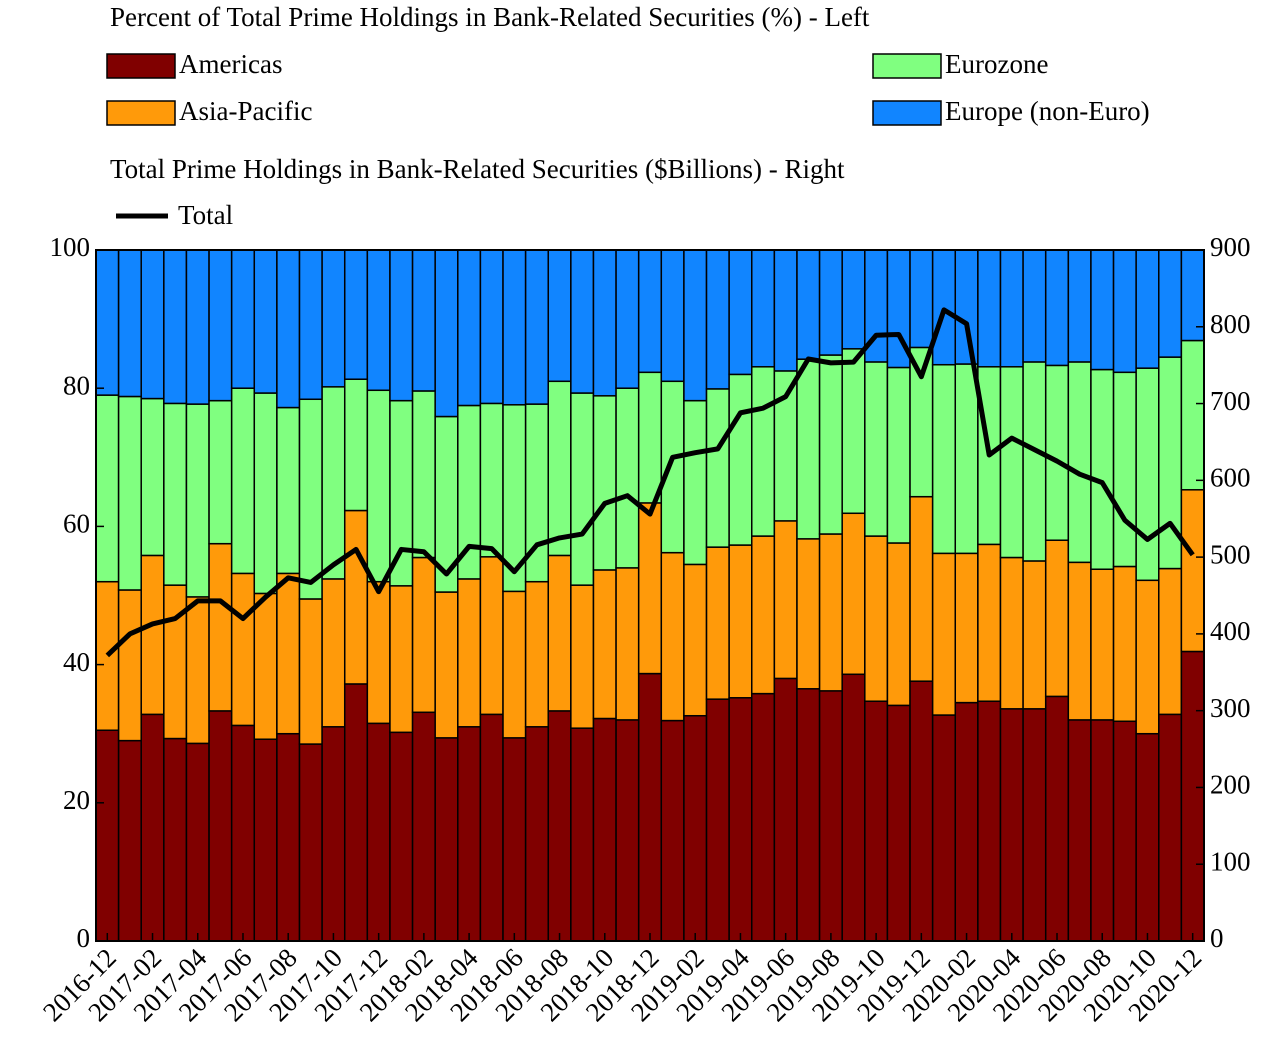 Image resolution: width=1273 pixels, height=1044 pixels. Describe the element at coordinates (245, 111) in the screenshot. I see `legend-label: Asia-Pacific` at that location.